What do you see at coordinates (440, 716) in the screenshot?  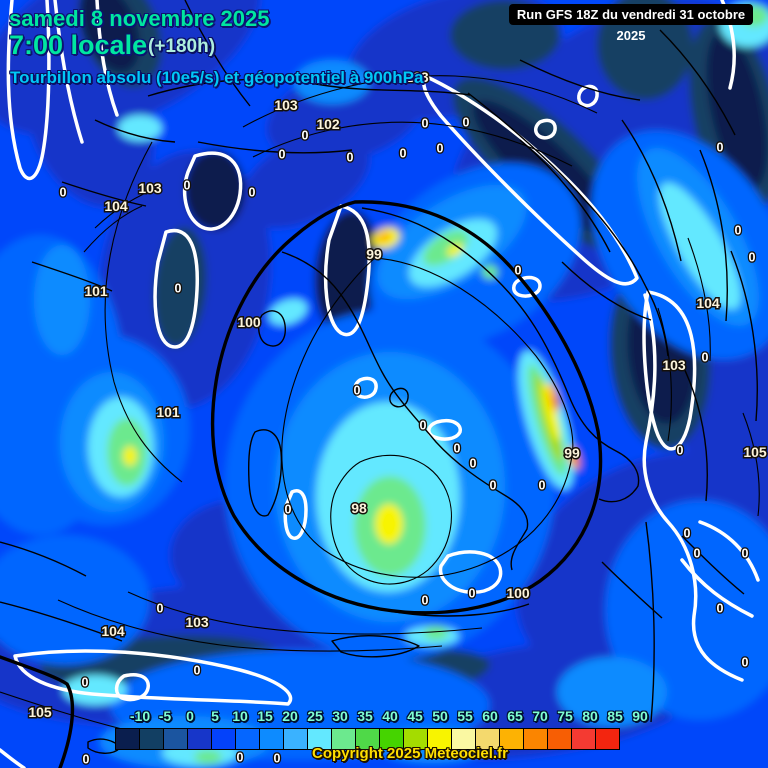 I see `legend-tick-label: 50` at bounding box center [440, 716].